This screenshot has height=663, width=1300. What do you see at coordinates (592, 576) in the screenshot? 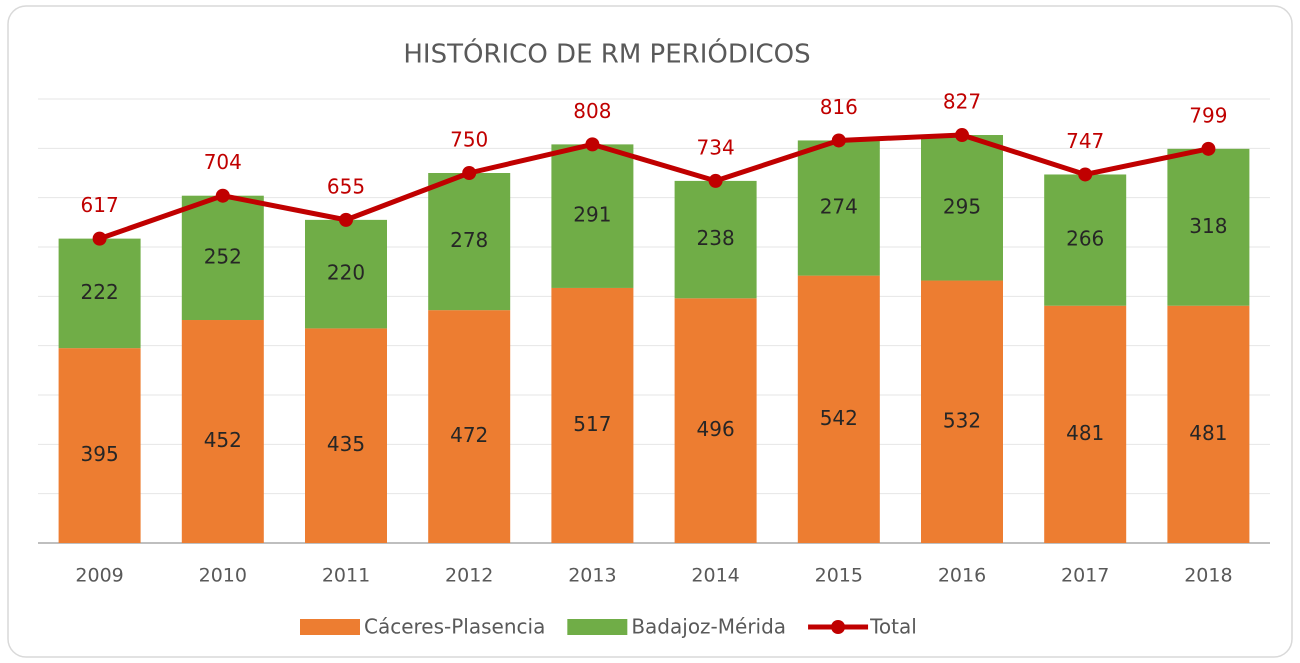
I see `x-tick-label: 2013` at bounding box center [592, 576].